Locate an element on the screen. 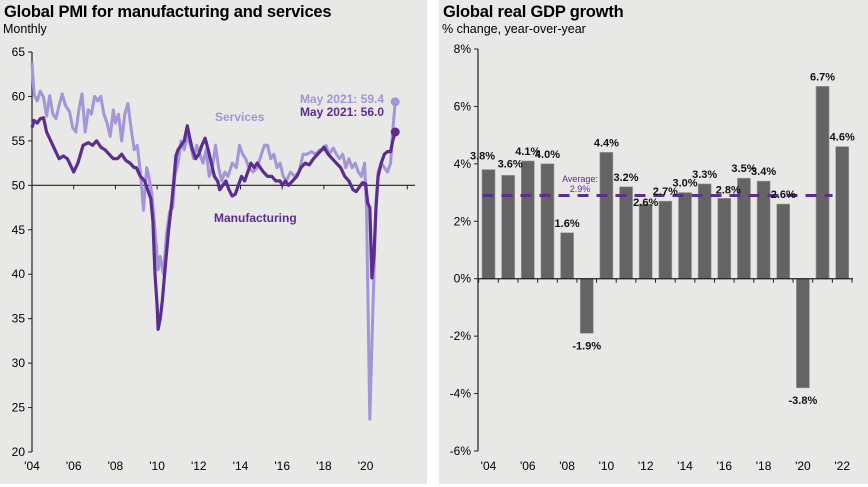 This screenshot has width=868, height=487. gdp-data-label-2018: 3.4% is located at coordinates (763, 172).